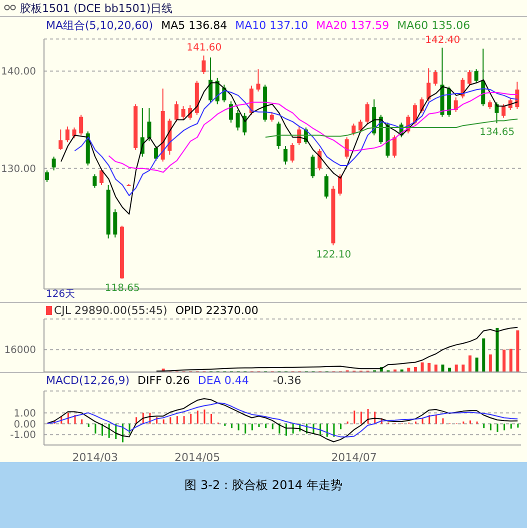  What do you see at coordinates (497, 132) in the screenshot?
I see `annotation: 134.65` at bounding box center [497, 132].